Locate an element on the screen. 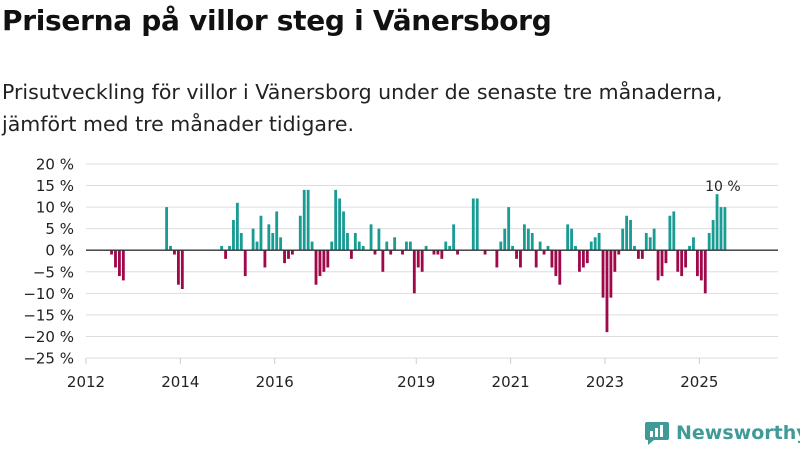 This screenshot has width=800, height=450. y-tick-label: −20 % is located at coordinates (48, 337).